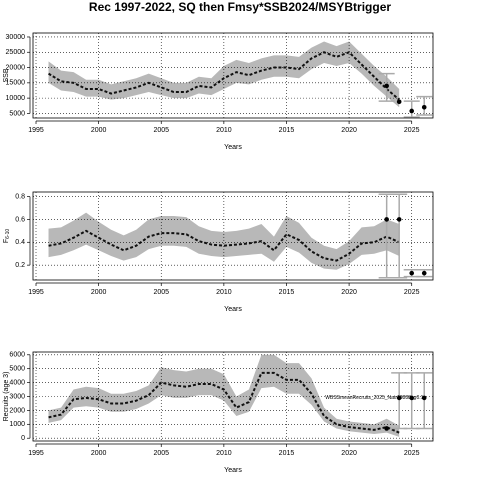 This screenshot has height=480, width=480. I want to click on y-axis-label: F6-10, so click(7, 236).